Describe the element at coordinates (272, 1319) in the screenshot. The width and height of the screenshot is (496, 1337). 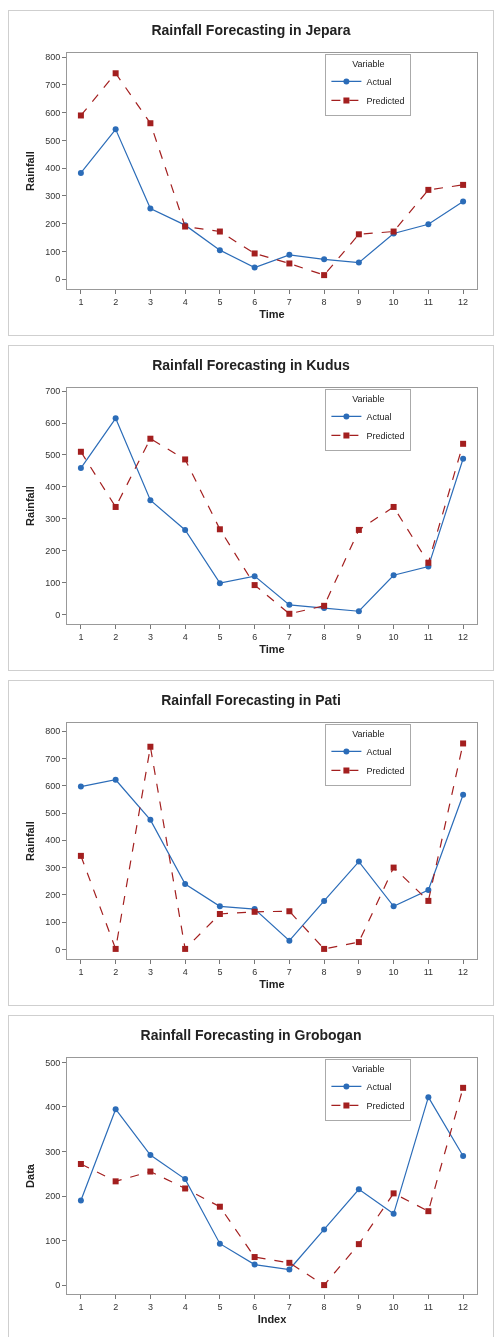
I see `x-axis-title: Index` at that location.